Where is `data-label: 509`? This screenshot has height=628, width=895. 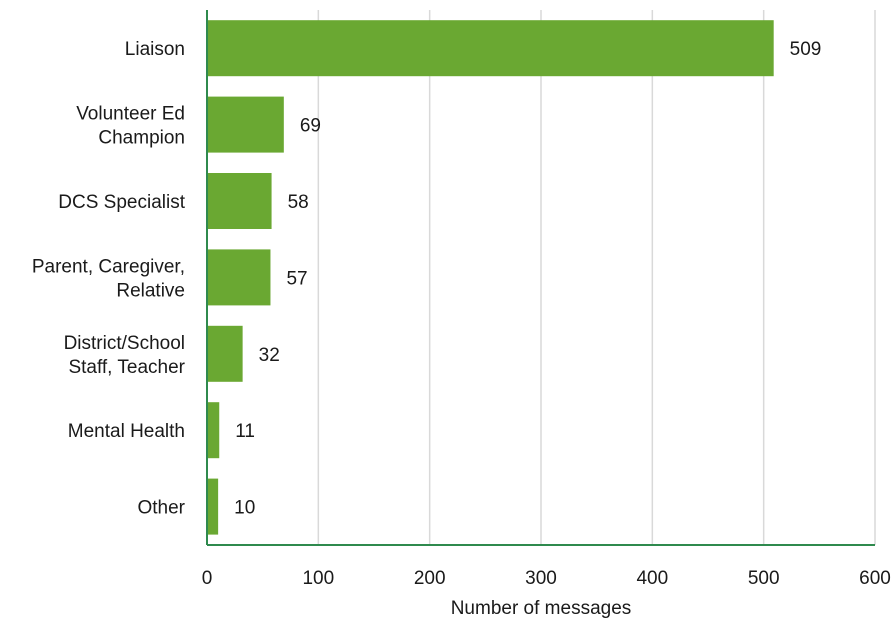 data-label: 509 is located at coordinates (806, 49).